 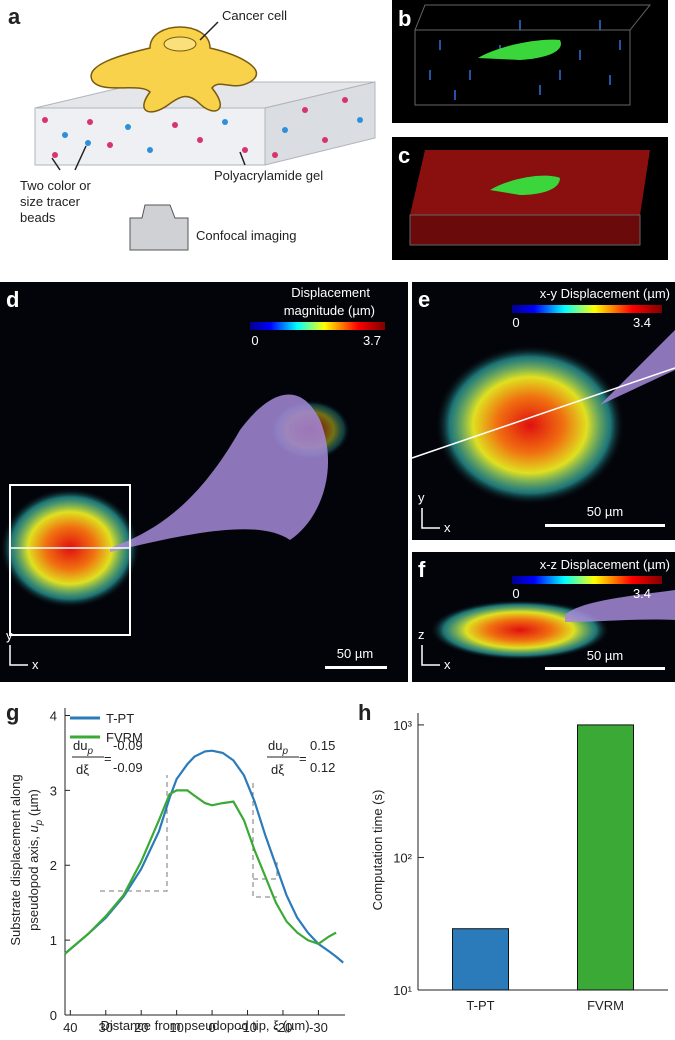 What do you see at coordinates (15, 859) in the screenshot?
I see `y-axis-label: Substrate displacement along` at bounding box center [15, 859].